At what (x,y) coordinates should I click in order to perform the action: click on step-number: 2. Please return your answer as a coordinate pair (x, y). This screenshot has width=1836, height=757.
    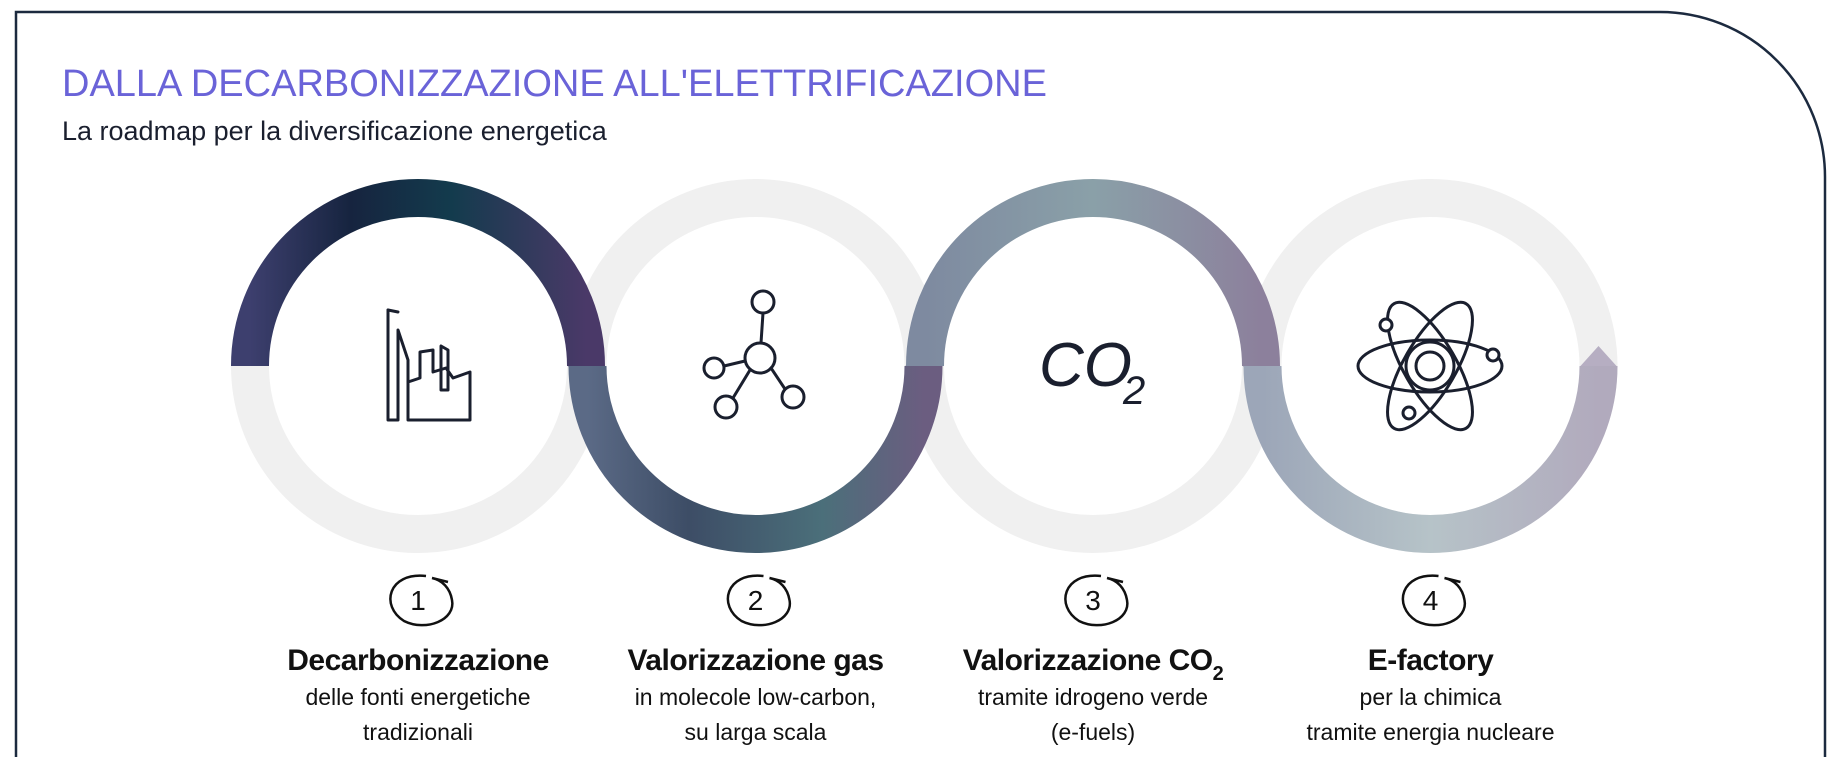
    Looking at the image, I should click on (756, 600).